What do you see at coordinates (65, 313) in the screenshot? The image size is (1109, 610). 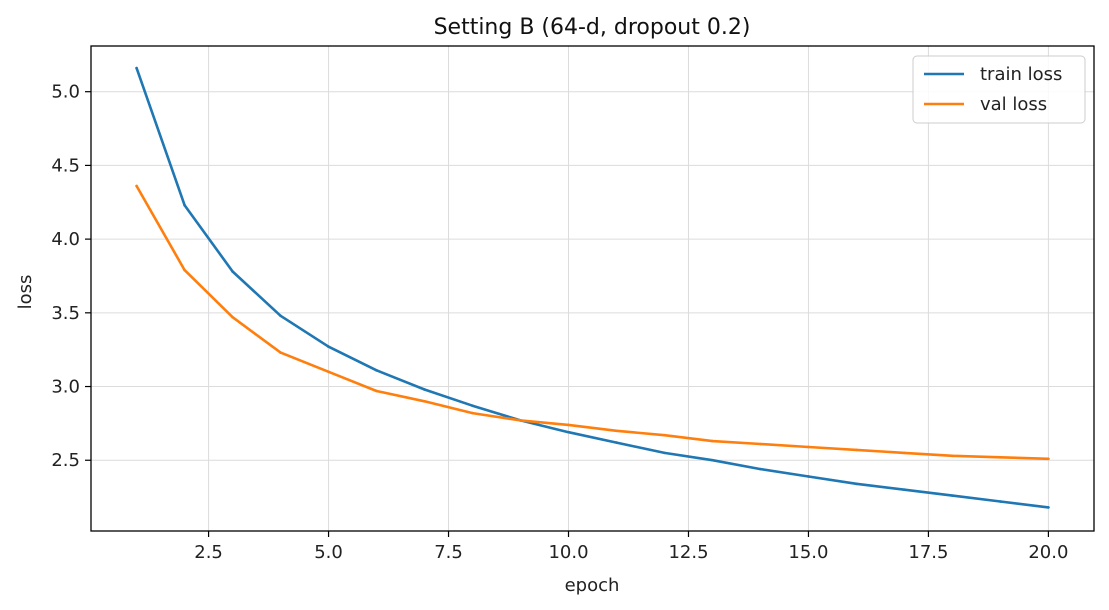 I see `y-tick-label: 3.5` at bounding box center [65, 313].